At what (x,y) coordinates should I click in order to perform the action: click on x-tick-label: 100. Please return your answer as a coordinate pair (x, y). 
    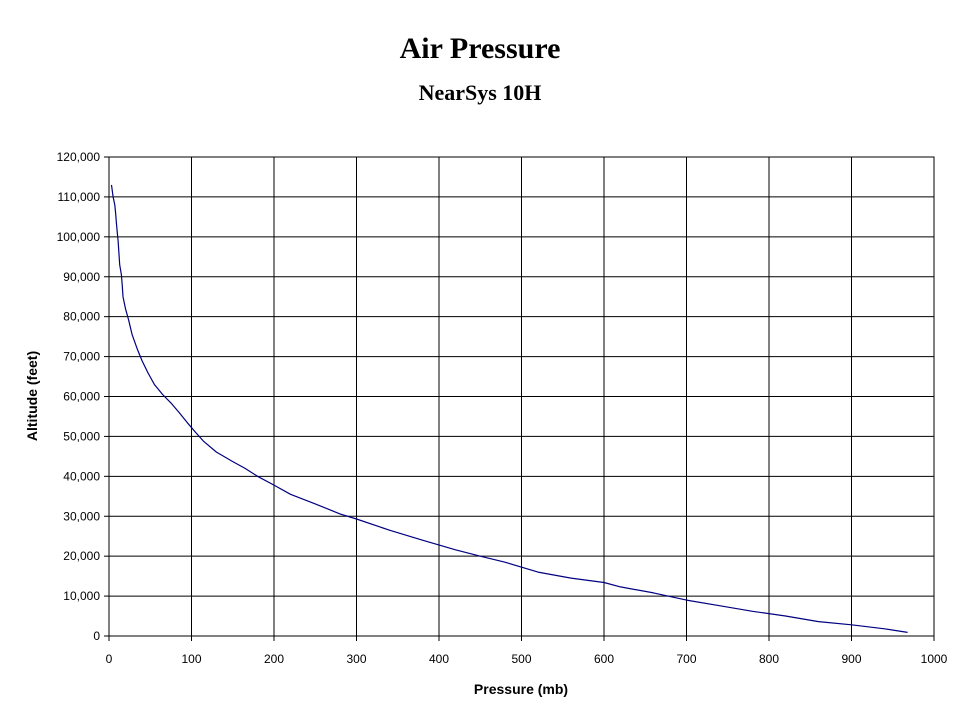
    Looking at the image, I should click on (191, 659).